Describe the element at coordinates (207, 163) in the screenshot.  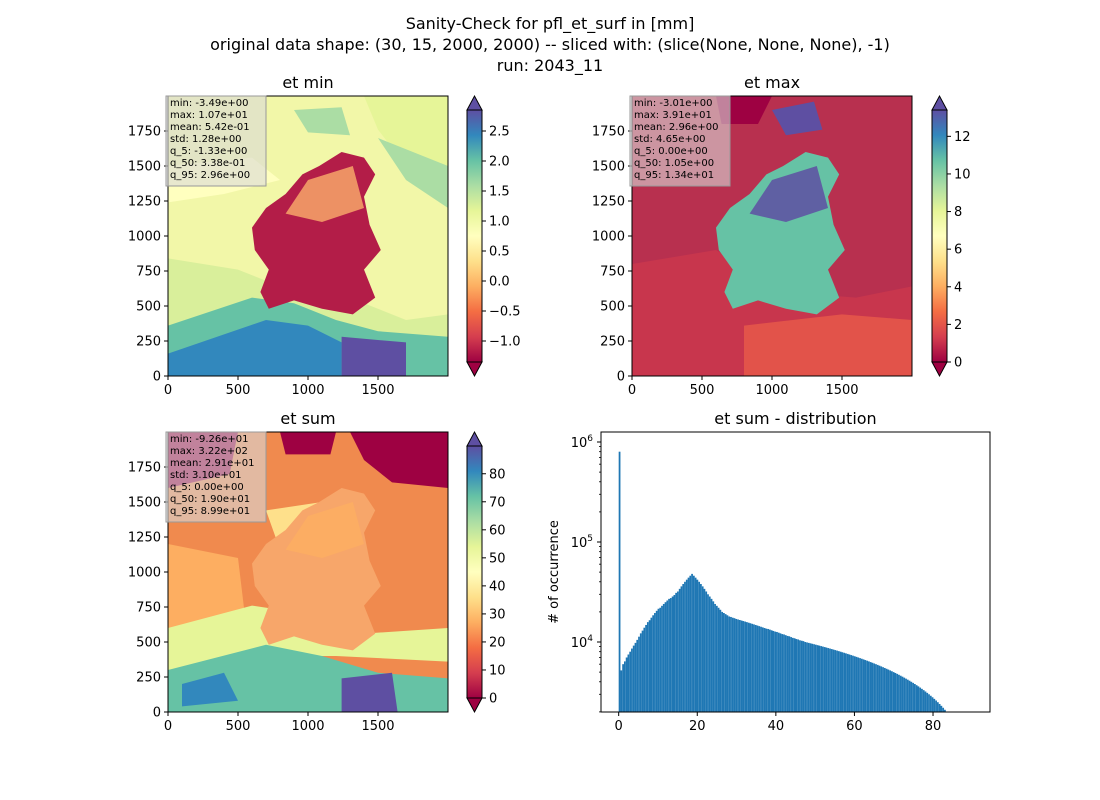
I see `stats-line: q_50: 3.38e-01` at that location.